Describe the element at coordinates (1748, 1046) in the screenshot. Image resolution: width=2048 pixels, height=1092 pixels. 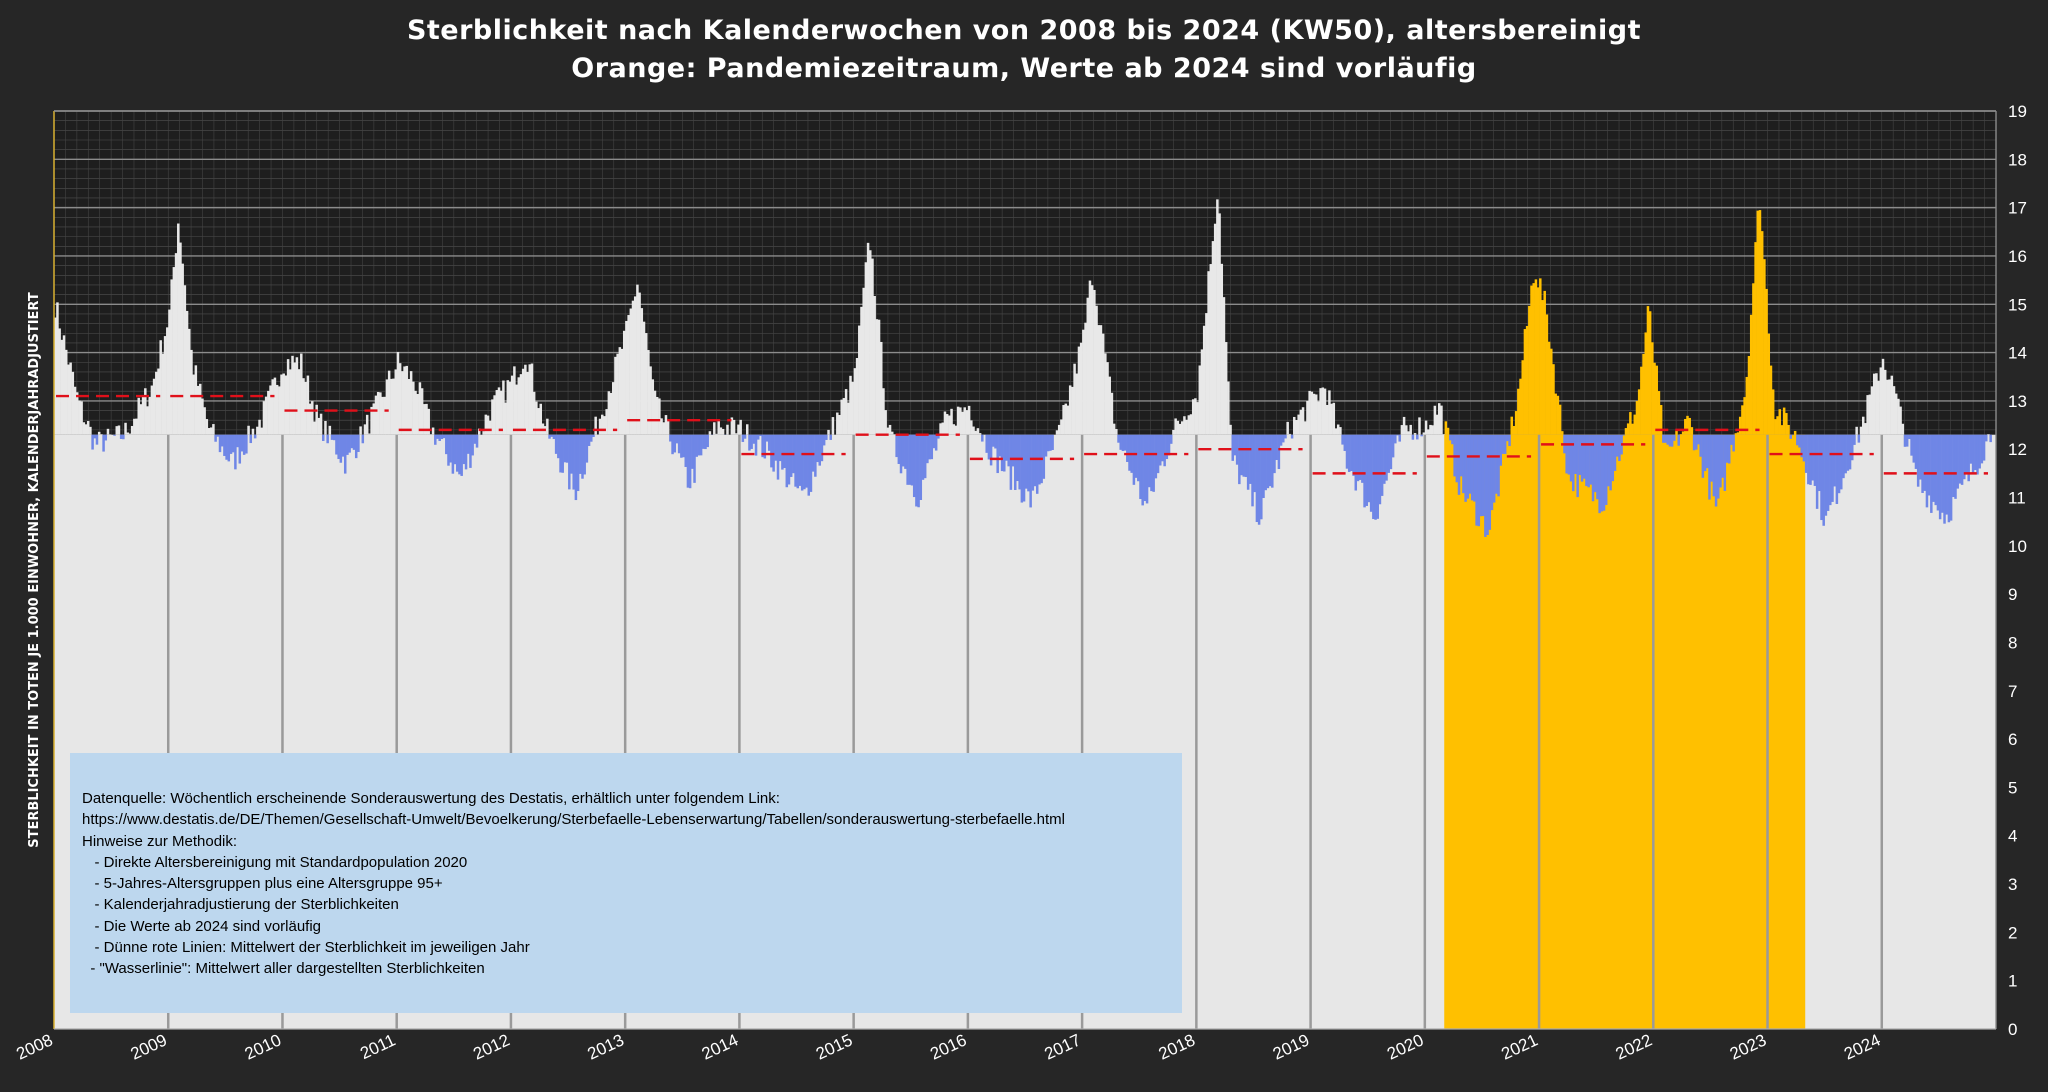
I see `x-tick-label: 2023` at that location.